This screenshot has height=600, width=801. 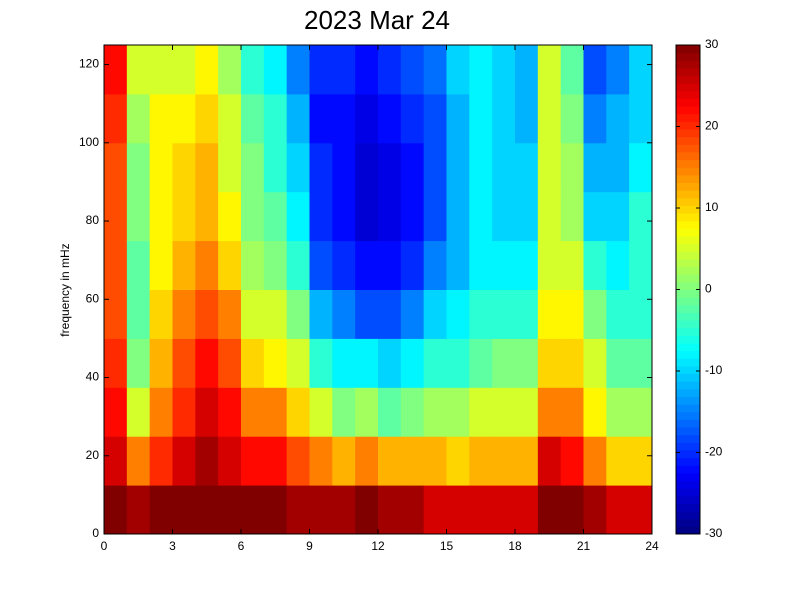 What do you see at coordinates (93, 298) in the screenshot?
I see `y-tick-label: 60` at bounding box center [93, 298].